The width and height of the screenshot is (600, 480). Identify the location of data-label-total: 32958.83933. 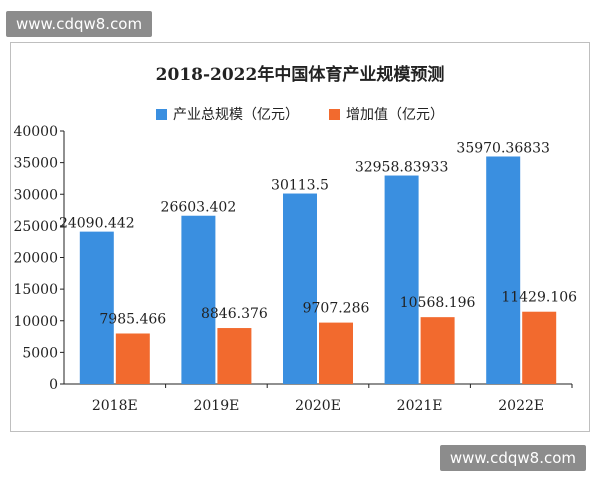
(402, 168).